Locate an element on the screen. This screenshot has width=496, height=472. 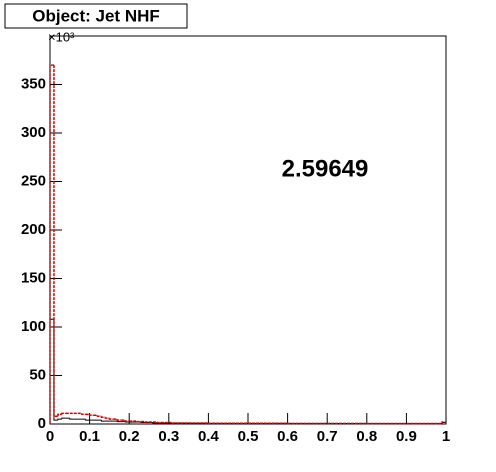
y-tick-label: 150 is located at coordinates (33, 277).